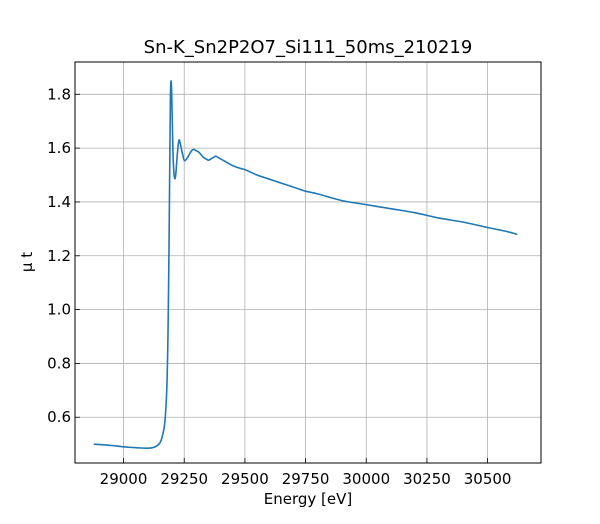 This screenshot has height=524, width=600. What do you see at coordinates (184, 479) in the screenshot?
I see `x-tick-label: 29250` at bounding box center [184, 479].